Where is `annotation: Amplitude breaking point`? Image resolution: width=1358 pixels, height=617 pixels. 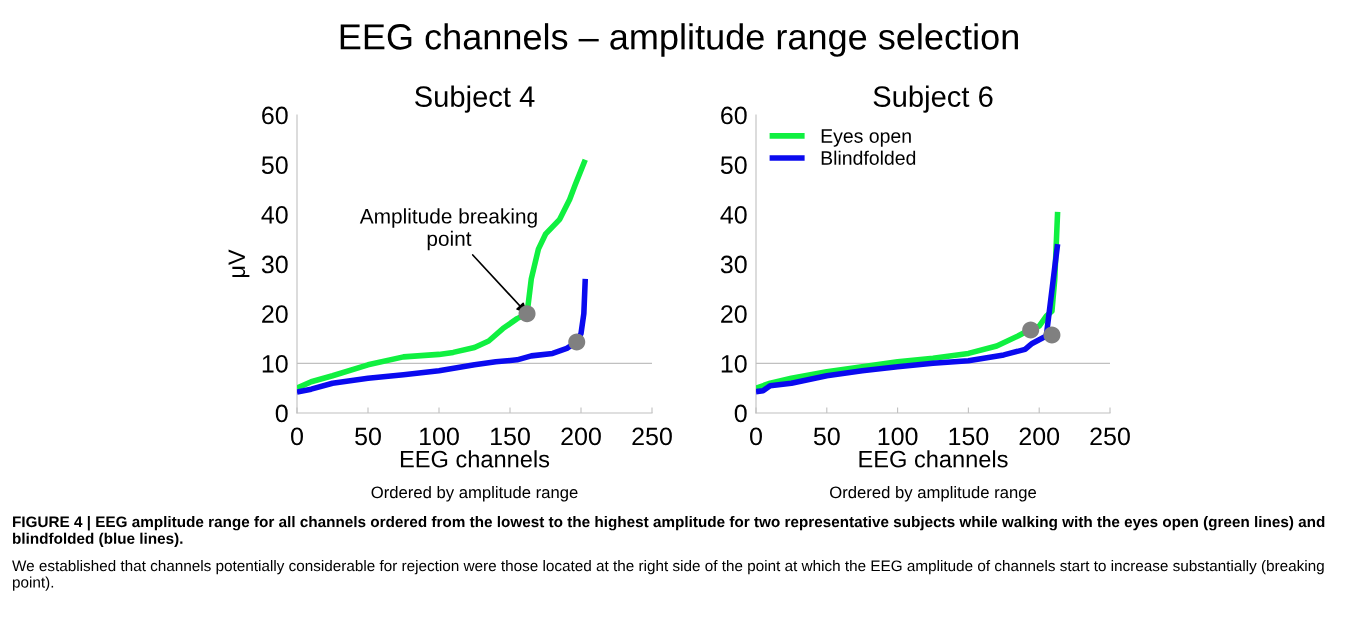
annotation: Amplitude breaking point is located at coordinates (448, 229).